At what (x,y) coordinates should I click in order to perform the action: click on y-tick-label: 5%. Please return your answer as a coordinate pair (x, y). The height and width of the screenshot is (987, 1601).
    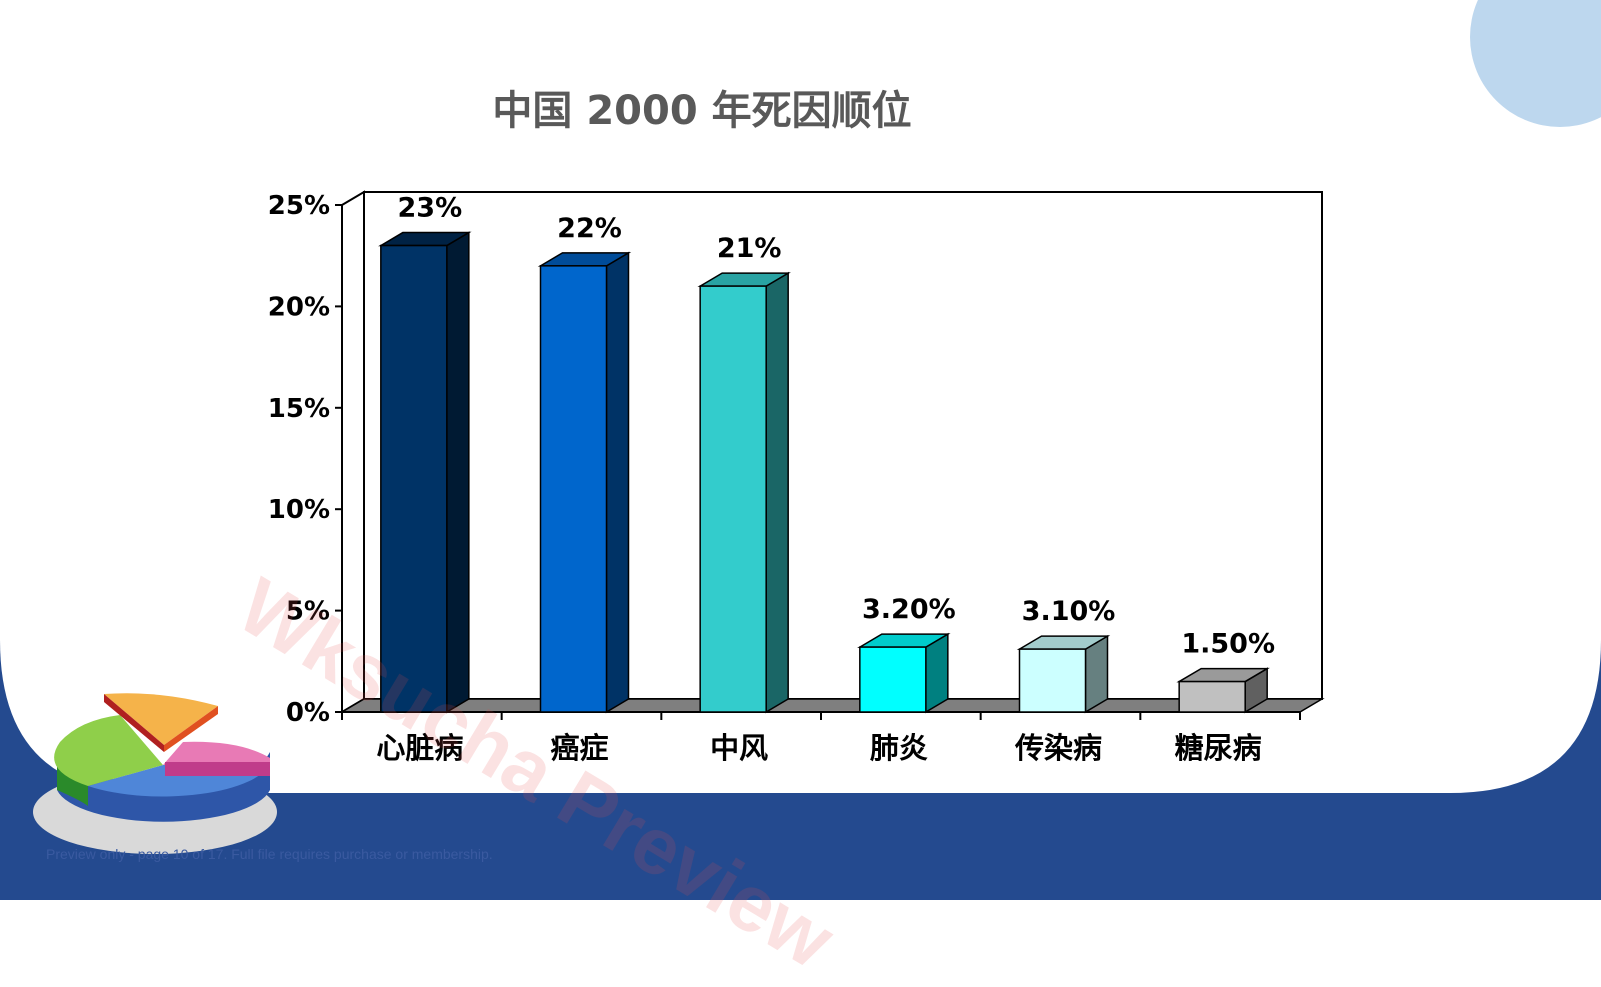
    Looking at the image, I should click on (308, 612).